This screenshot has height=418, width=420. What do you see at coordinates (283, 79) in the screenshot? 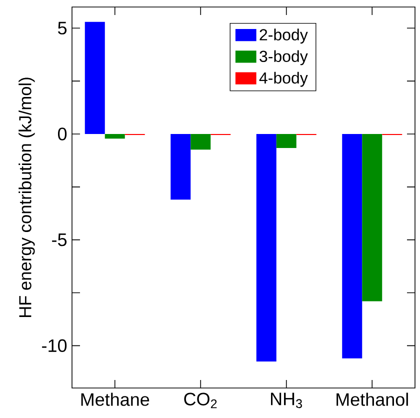
I see `legend-label: 4-body` at bounding box center [283, 79].